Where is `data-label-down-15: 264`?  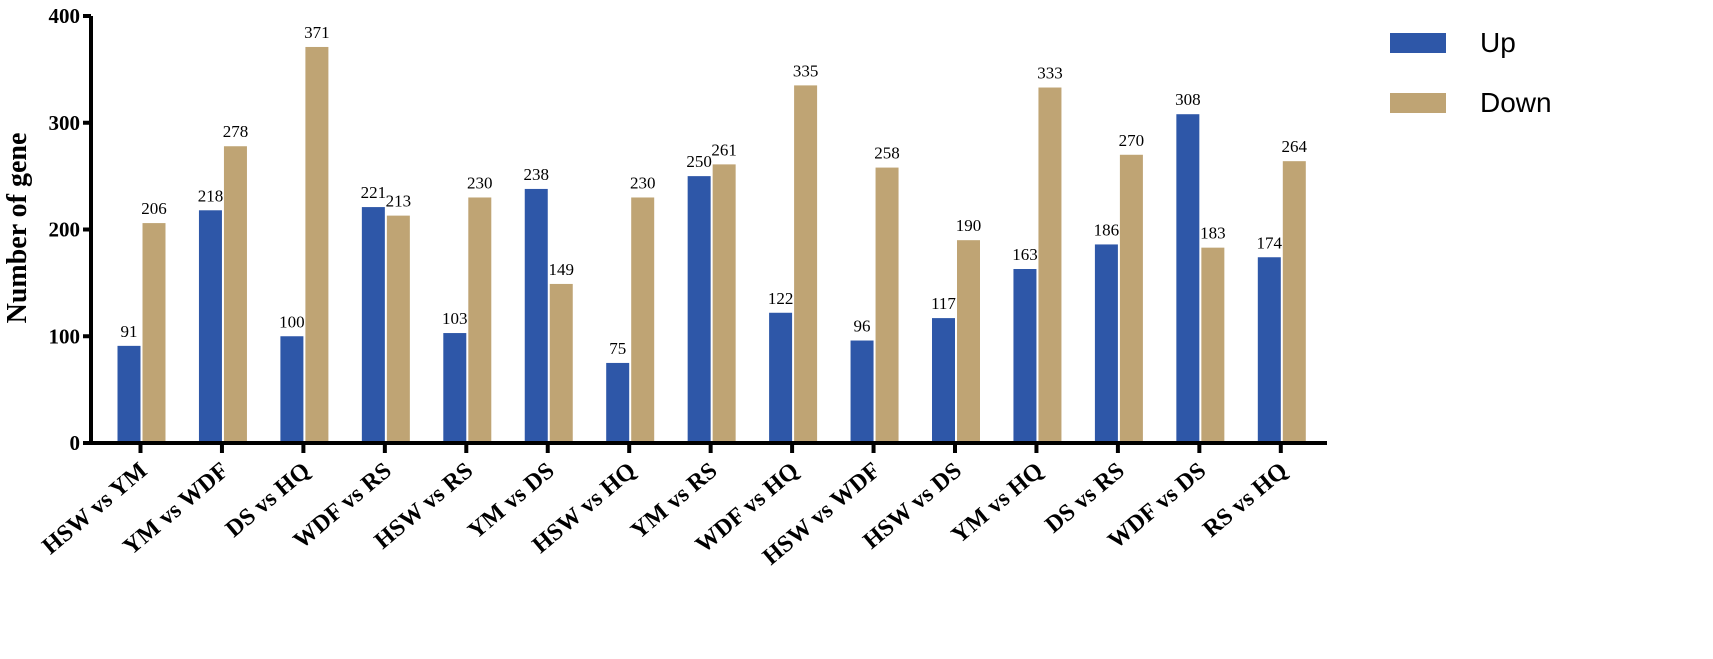
data-label-down-15: 264 is located at coordinates (1295, 146).